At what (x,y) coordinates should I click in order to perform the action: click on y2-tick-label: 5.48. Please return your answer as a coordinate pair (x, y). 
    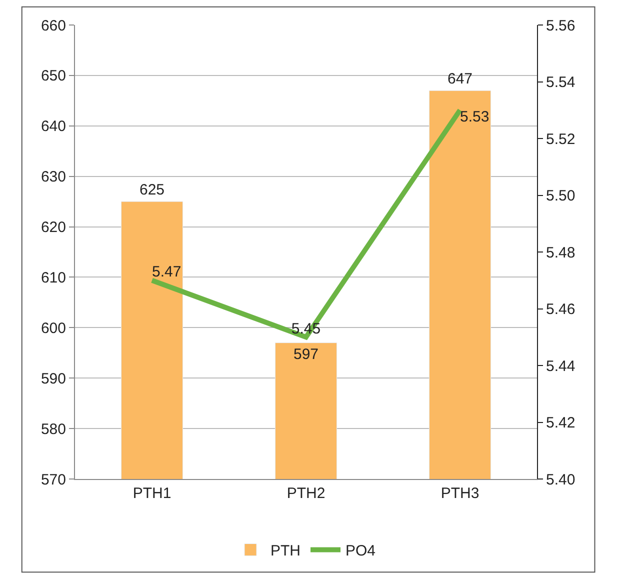
    Looking at the image, I should click on (561, 253).